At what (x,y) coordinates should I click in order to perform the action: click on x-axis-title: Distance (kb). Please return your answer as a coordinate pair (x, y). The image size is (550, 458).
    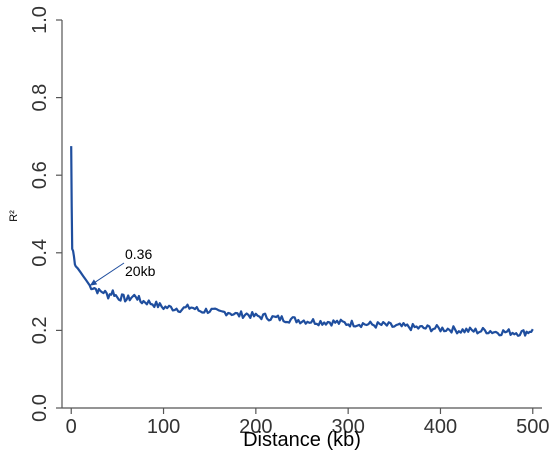
    Looking at the image, I should click on (302, 440).